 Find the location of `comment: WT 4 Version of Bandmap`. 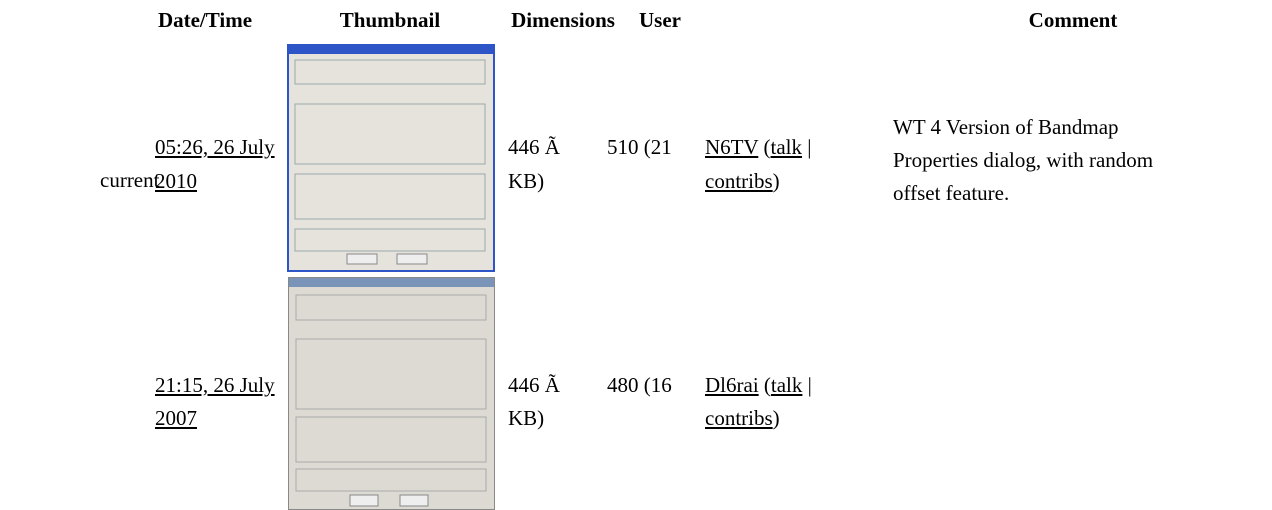

comment: WT 4 Version of Bandmap is located at coordinates (1006, 127).